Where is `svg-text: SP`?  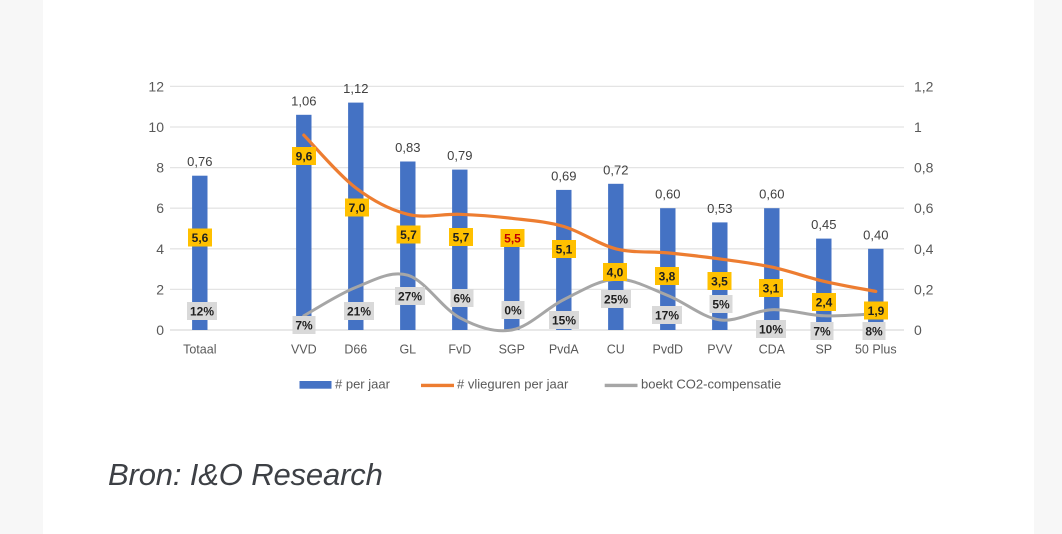 svg-text: SP is located at coordinates (823, 350).